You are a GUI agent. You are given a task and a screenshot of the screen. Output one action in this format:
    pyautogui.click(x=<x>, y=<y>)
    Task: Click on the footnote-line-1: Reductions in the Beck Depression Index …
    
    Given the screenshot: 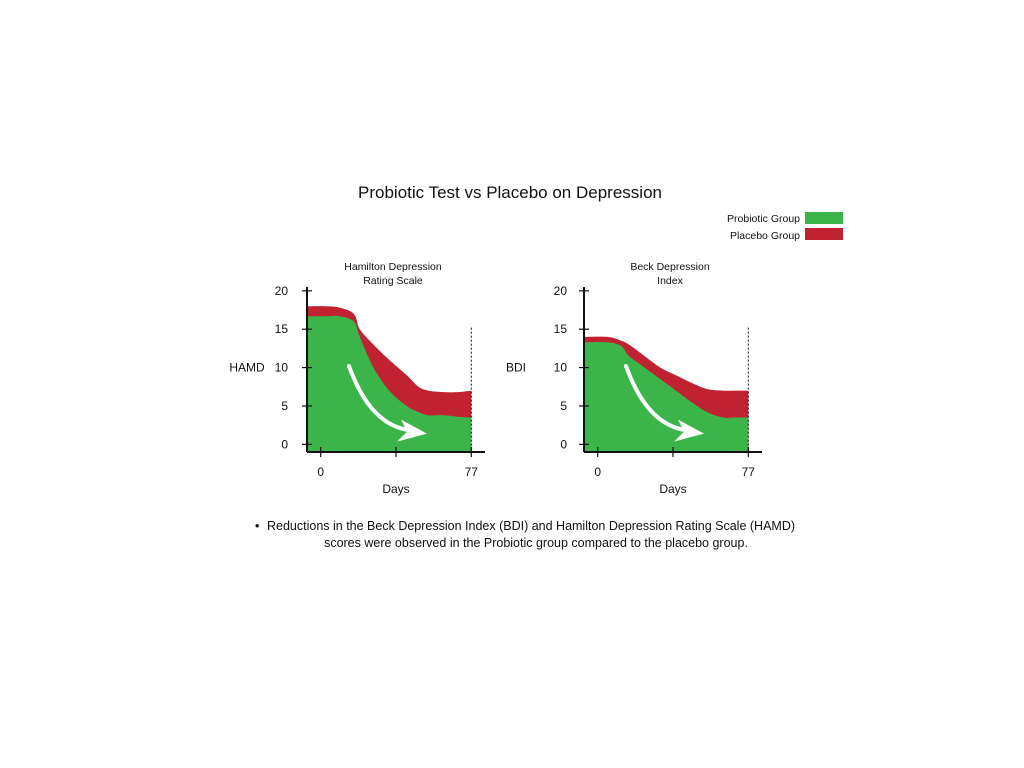 What is the action you would take?
    pyautogui.click(x=531, y=526)
    